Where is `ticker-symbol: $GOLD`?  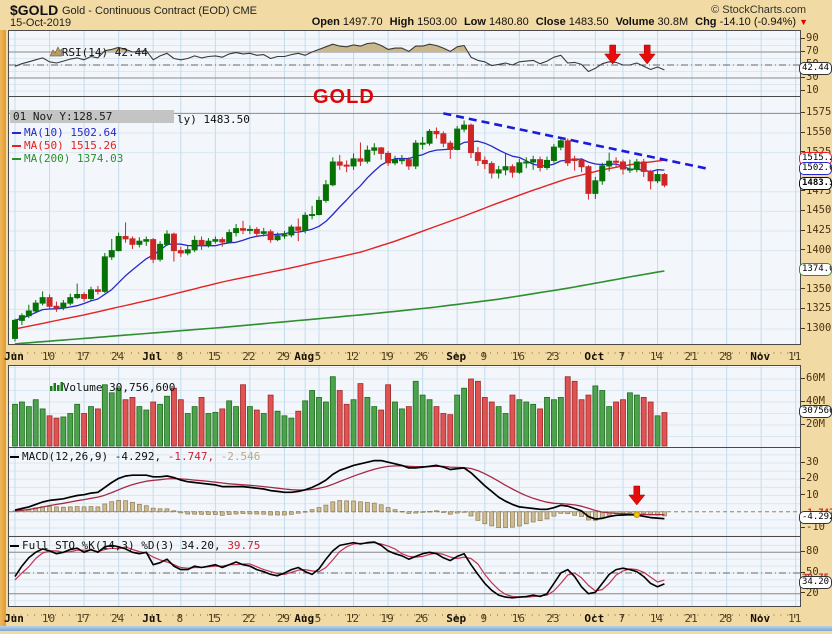
ticker-symbol: $GOLD is located at coordinates (34, 10).